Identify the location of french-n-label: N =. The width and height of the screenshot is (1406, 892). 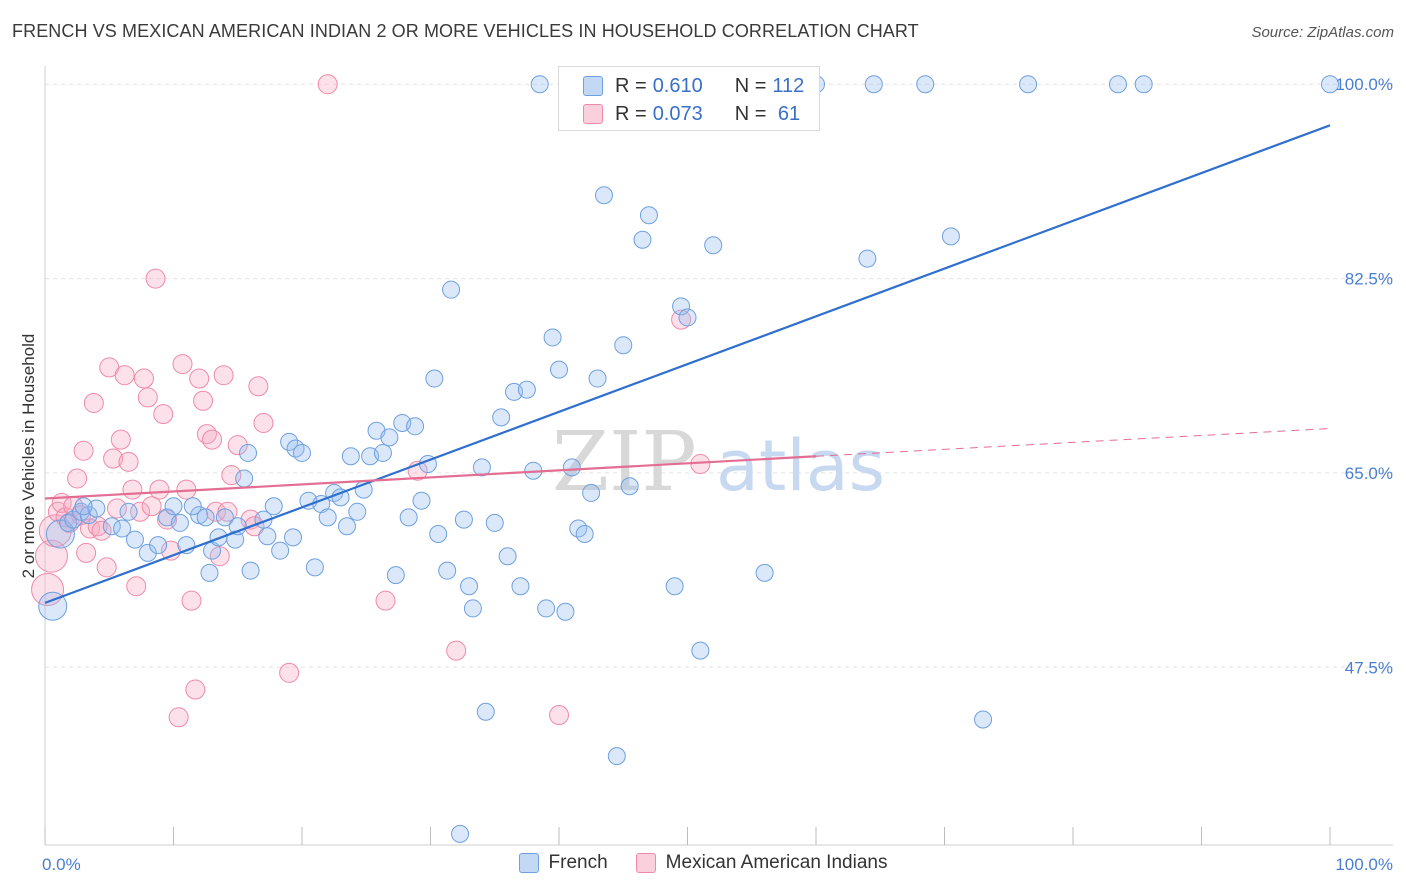
(750, 85).